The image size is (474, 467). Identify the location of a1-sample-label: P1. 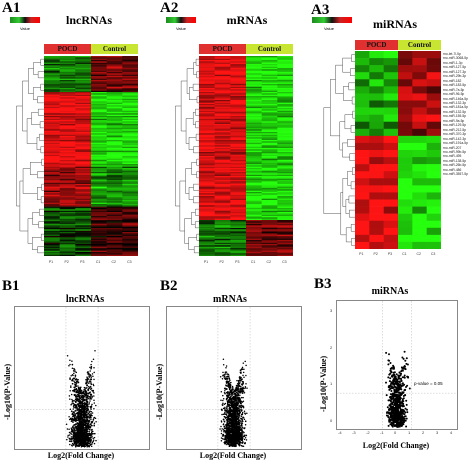
(51, 262).